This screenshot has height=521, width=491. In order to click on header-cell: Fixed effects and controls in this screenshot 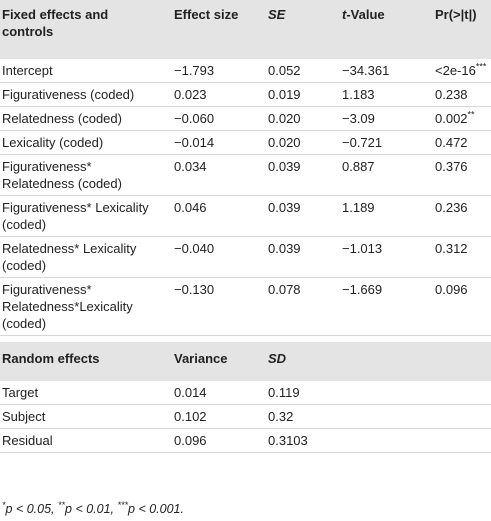, I will do `click(80, 29)`.